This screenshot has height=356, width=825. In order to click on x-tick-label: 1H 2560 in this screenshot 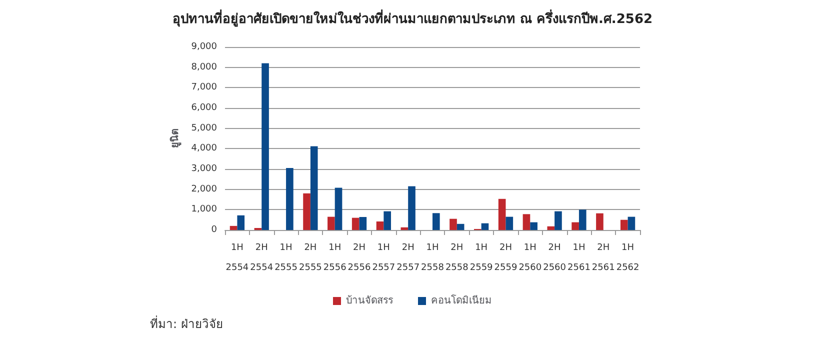, I will do `click(530, 258)`.